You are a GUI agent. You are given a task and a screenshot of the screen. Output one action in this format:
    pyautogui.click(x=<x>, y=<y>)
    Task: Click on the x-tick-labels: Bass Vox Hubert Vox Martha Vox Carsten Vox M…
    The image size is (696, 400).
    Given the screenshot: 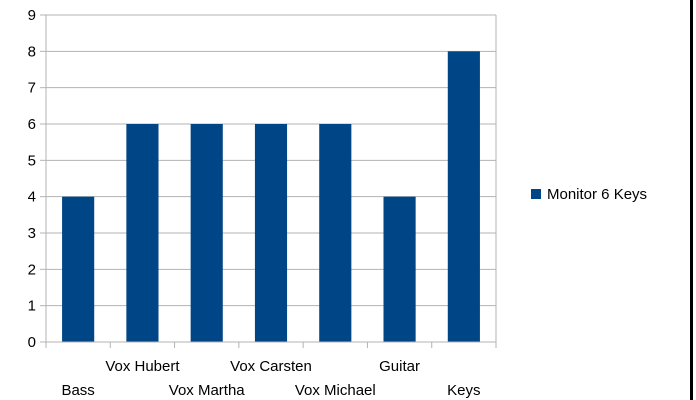 What is the action you would take?
    pyautogui.click(x=270, y=378)
    